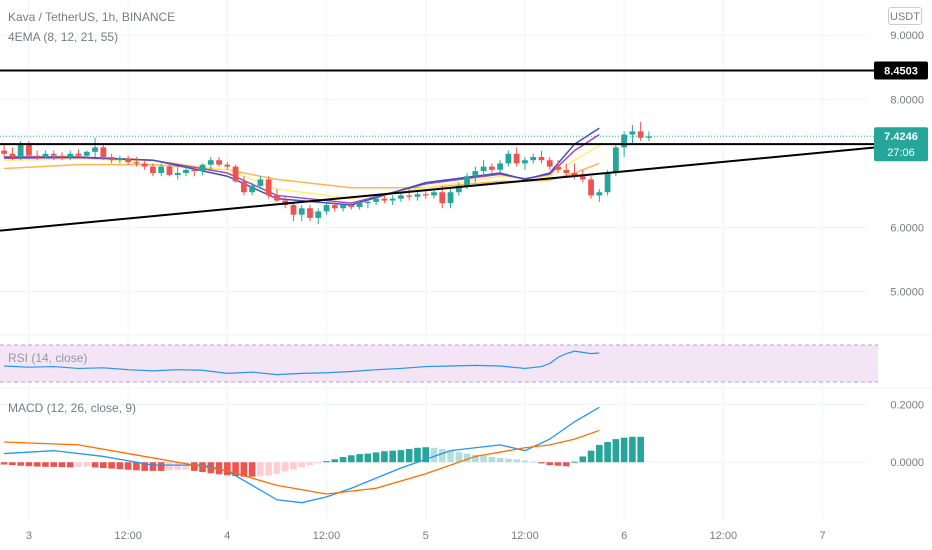  I want to click on currency-button: USDT, so click(905, 16).